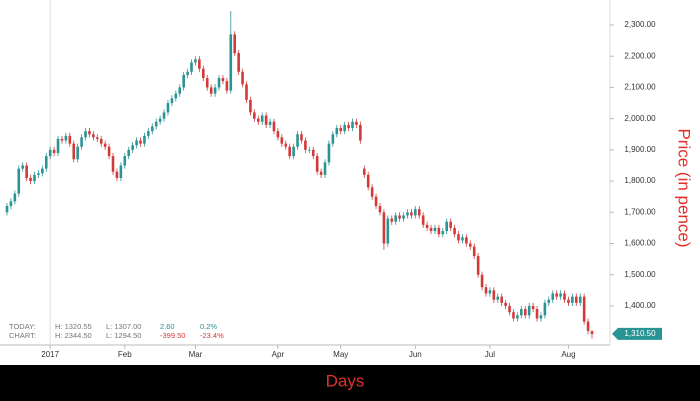 Image resolution: width=700 pixels, height=401 pixels. What do you see at coordinates (340, 354) in the screenshot?
I see `x-tick-label: May` at bounding box center [340, 354].